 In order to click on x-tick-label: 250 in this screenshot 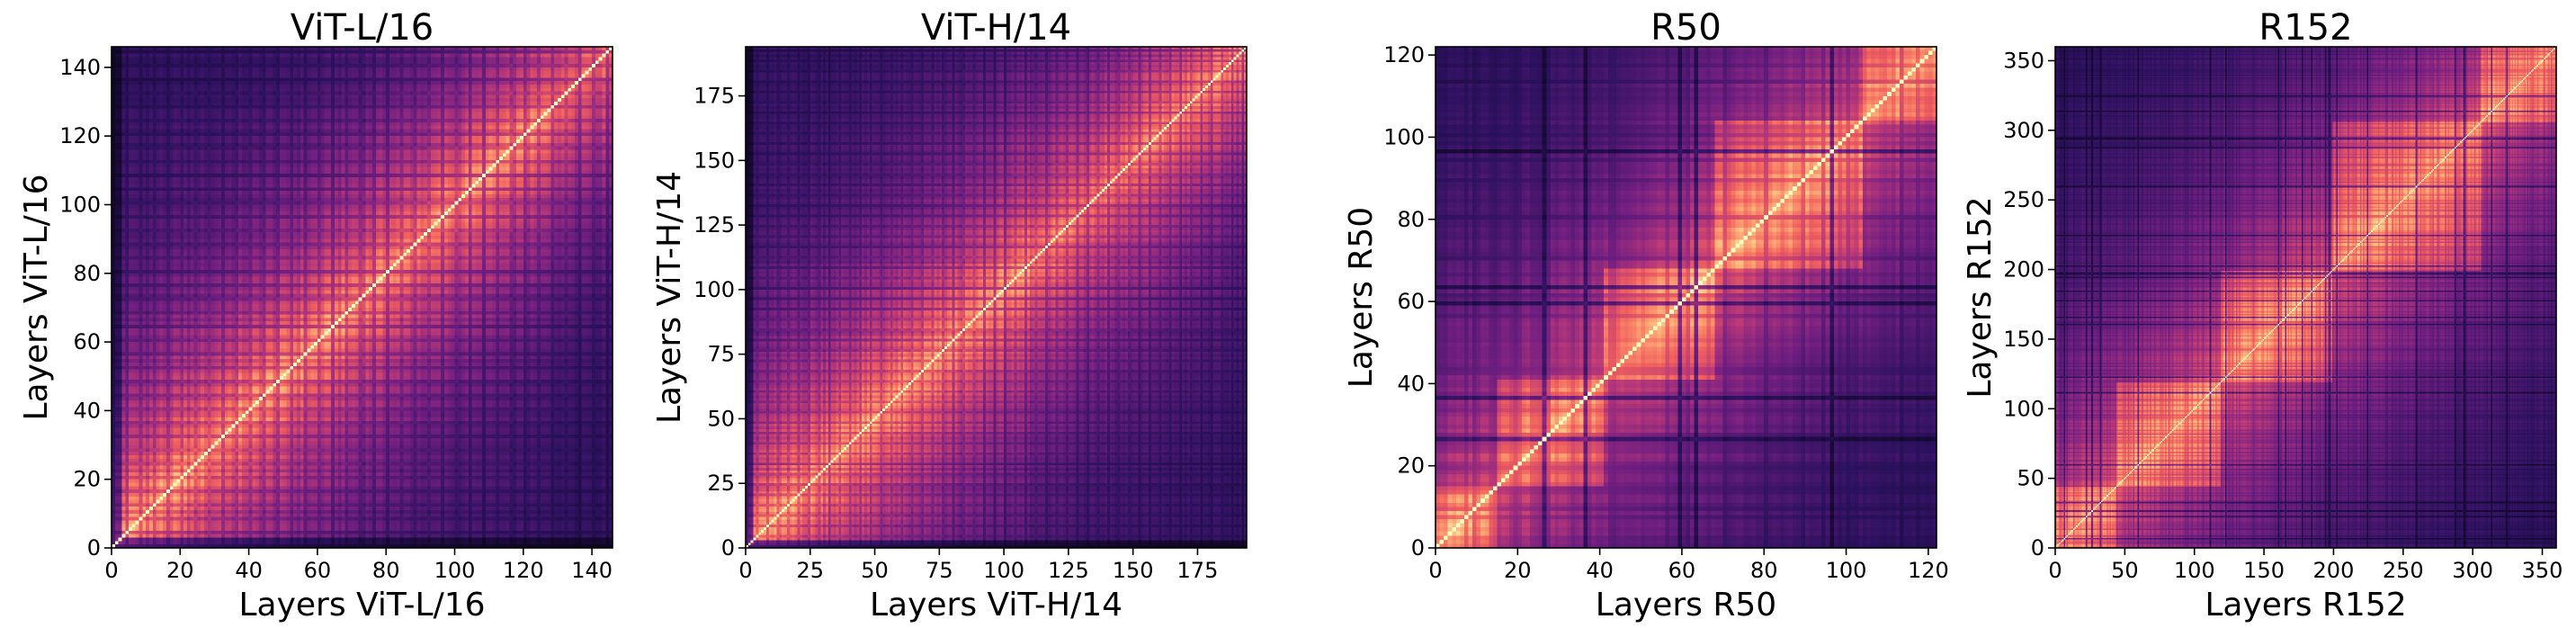, I will do `click(2403, 570)`.